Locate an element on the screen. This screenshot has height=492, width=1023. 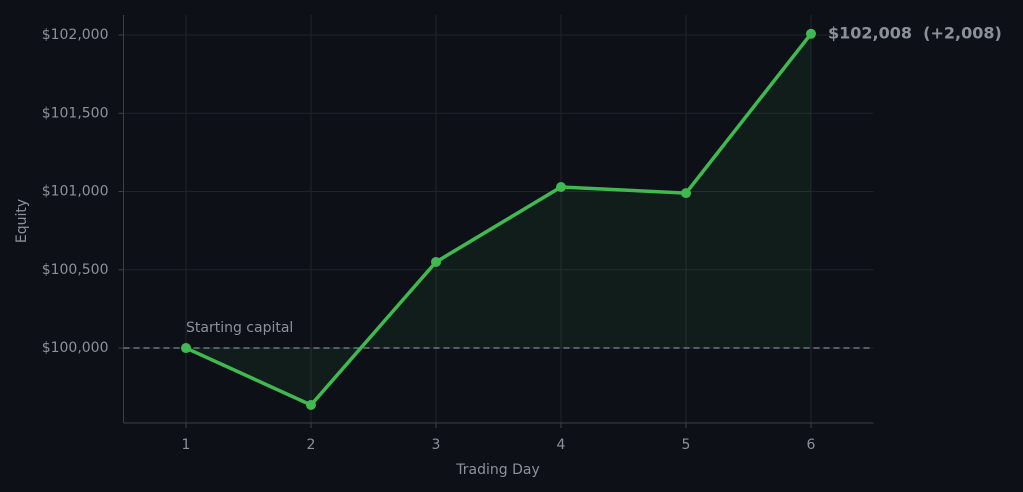
y-tick-label: $102,000 is located at coordinates (75, 35).